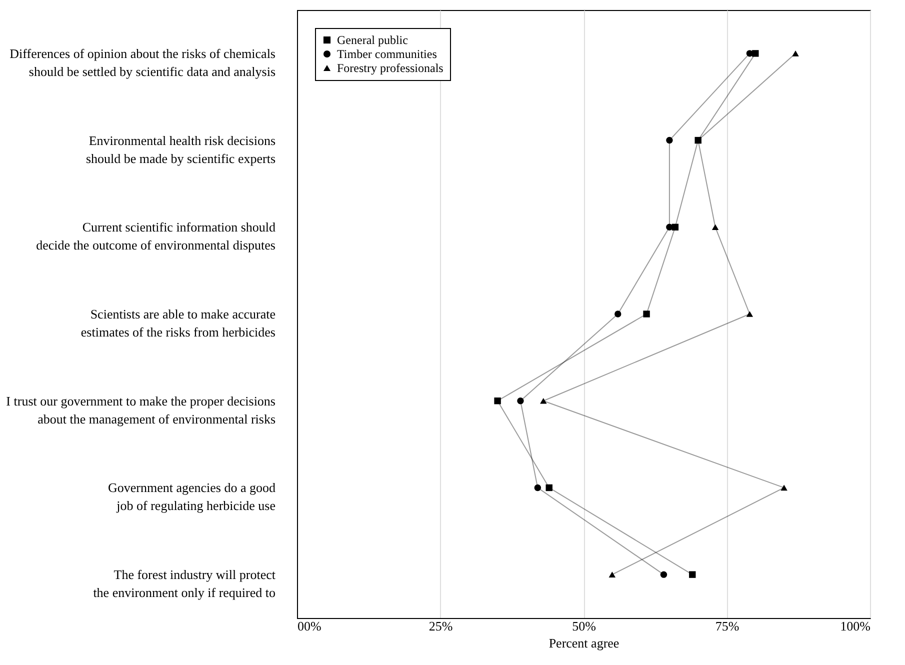 This screenshot has height=665, width=905. What do you see at coordinates (178, 323) in the screenshot?
I see `y-tick-label: Scientists are able to make accurate estimates of the risks from herbicides` at bounding box center [178, 323].